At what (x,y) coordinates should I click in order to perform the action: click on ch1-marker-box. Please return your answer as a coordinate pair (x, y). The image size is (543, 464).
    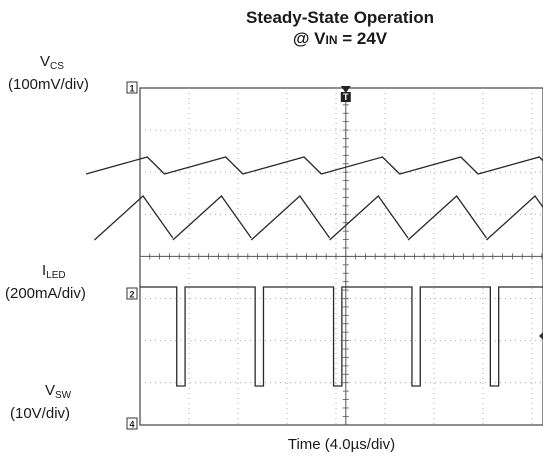
    Looking at the image, I should click on (132, 87).